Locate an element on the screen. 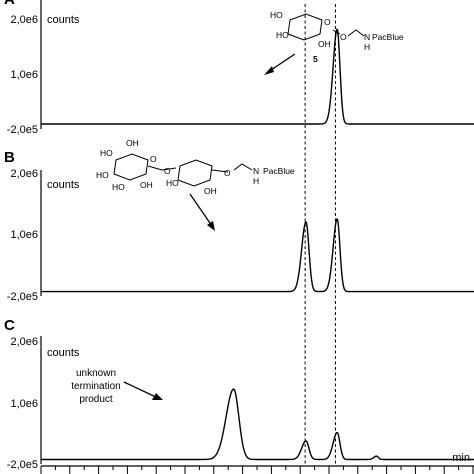 The height and width of the screenshot is (474, 474). panel-a-structure: HO HO OH O O N H PacBlue 5 is located at coordinates (337, 37).